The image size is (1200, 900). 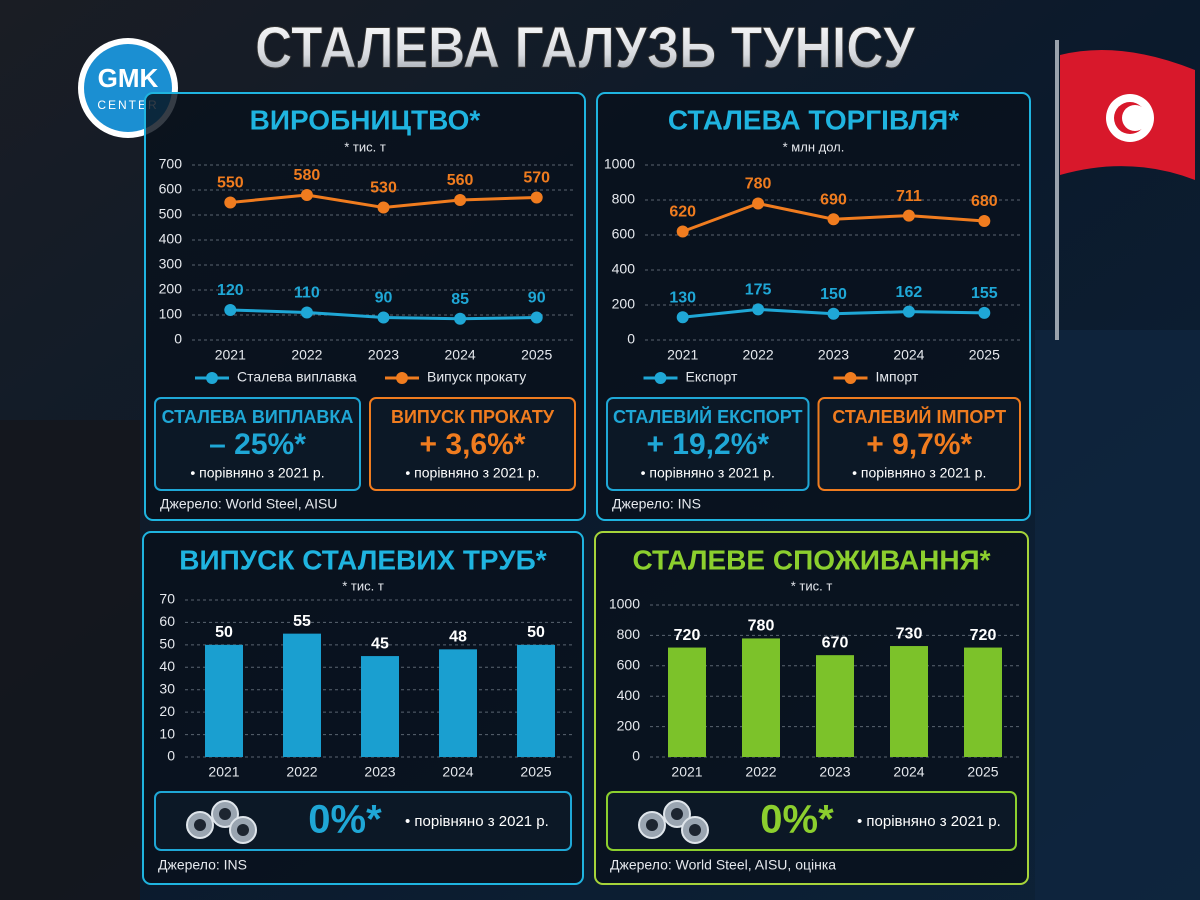 I want to click on card-title: ВИПУСК ПРОКАТУ, so click(x=473, y=417).